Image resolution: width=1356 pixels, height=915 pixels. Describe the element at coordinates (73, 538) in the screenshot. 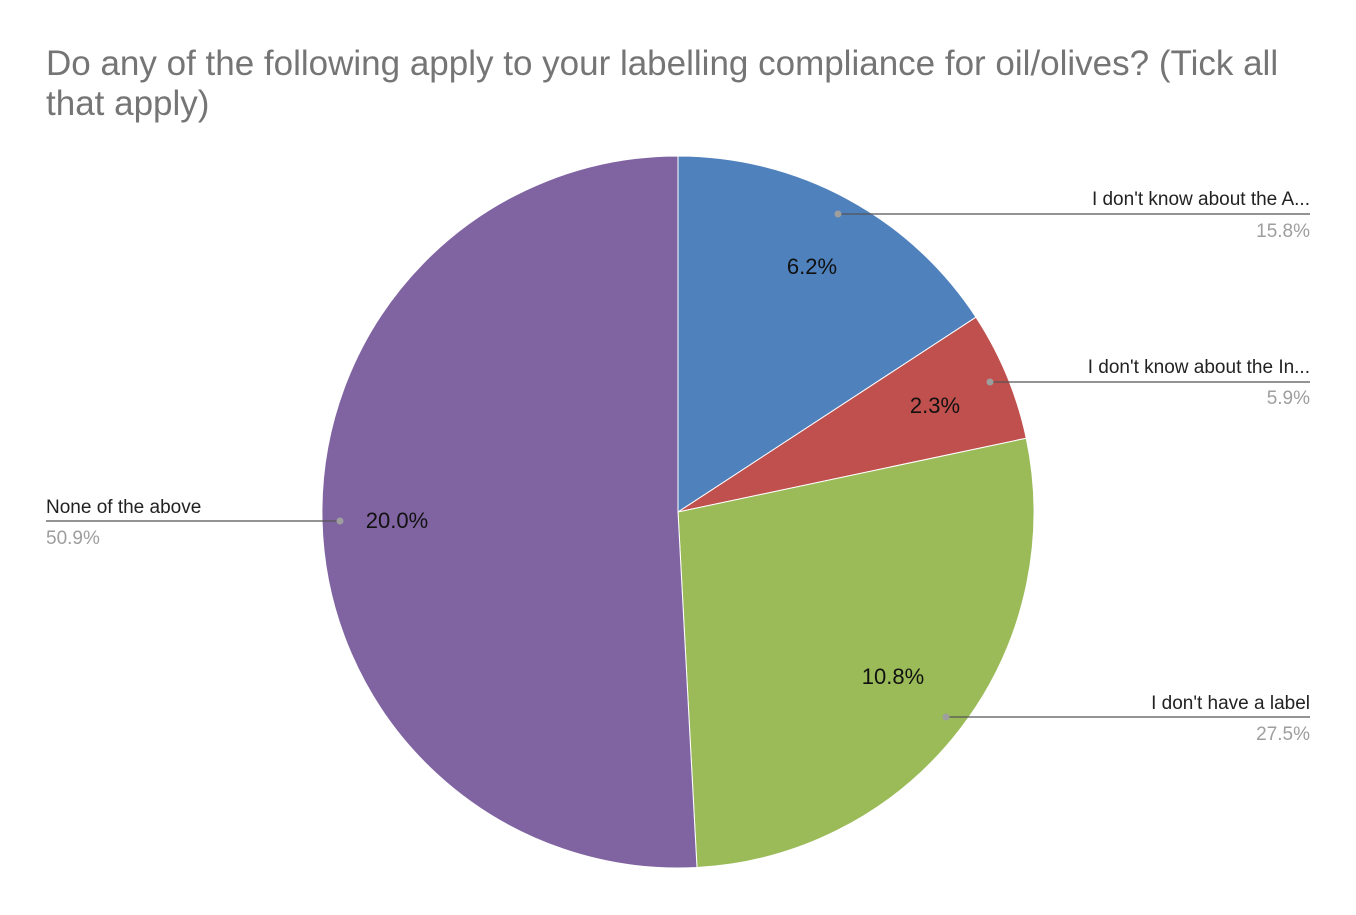

I see `callout-label-percent: 50.9%` at that location.